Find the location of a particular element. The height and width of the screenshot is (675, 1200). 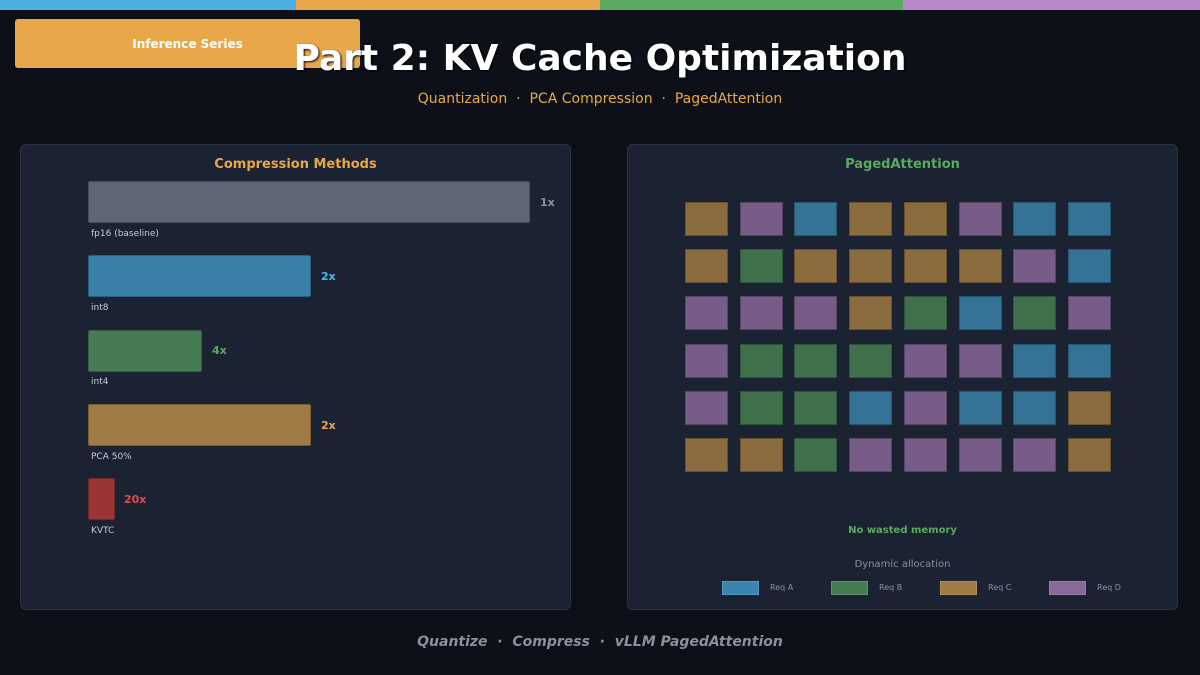

accent-stripe-blue is located at coordinates (148, 5).